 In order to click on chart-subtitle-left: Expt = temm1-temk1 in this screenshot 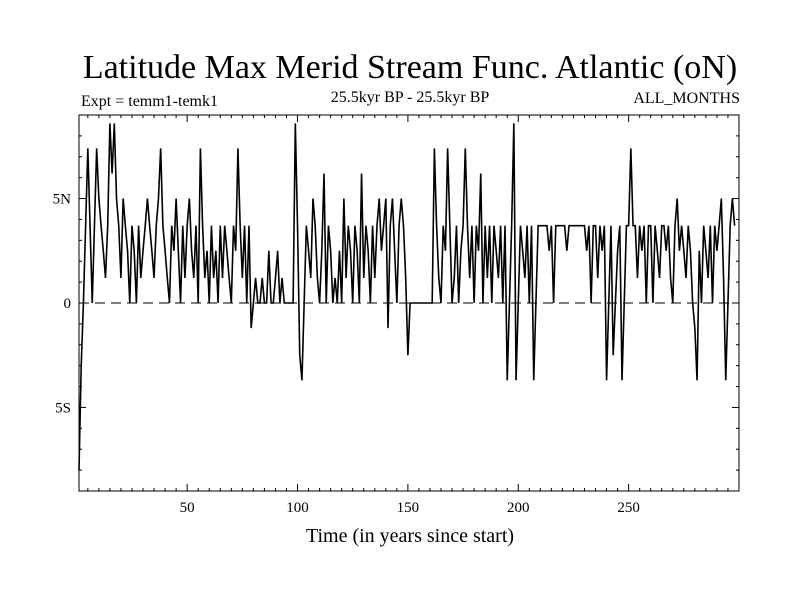, I will do `click(149, 101)`.